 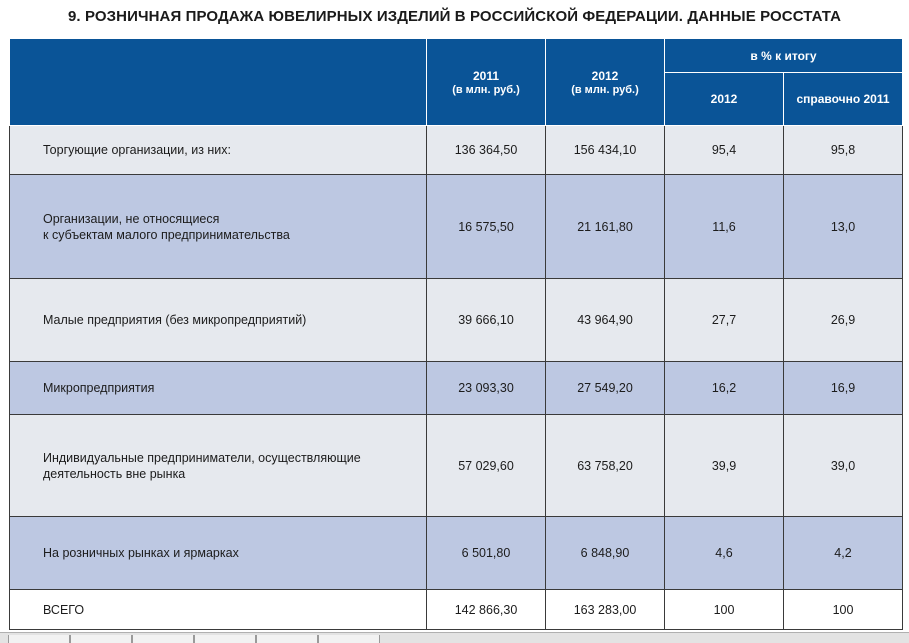 I want to click on bottom-strip, so click(x=454, y=637).